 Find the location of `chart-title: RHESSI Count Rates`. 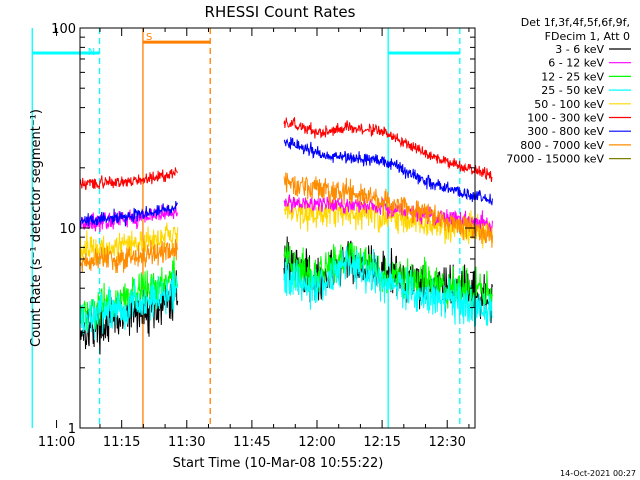

chart-title: RHESSI Count Rates is located at coordinates (280, 12).